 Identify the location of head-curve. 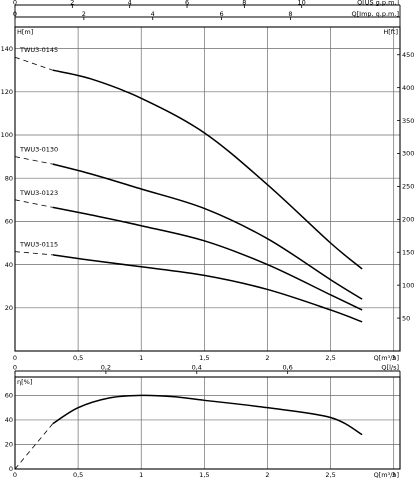
(207, 288).